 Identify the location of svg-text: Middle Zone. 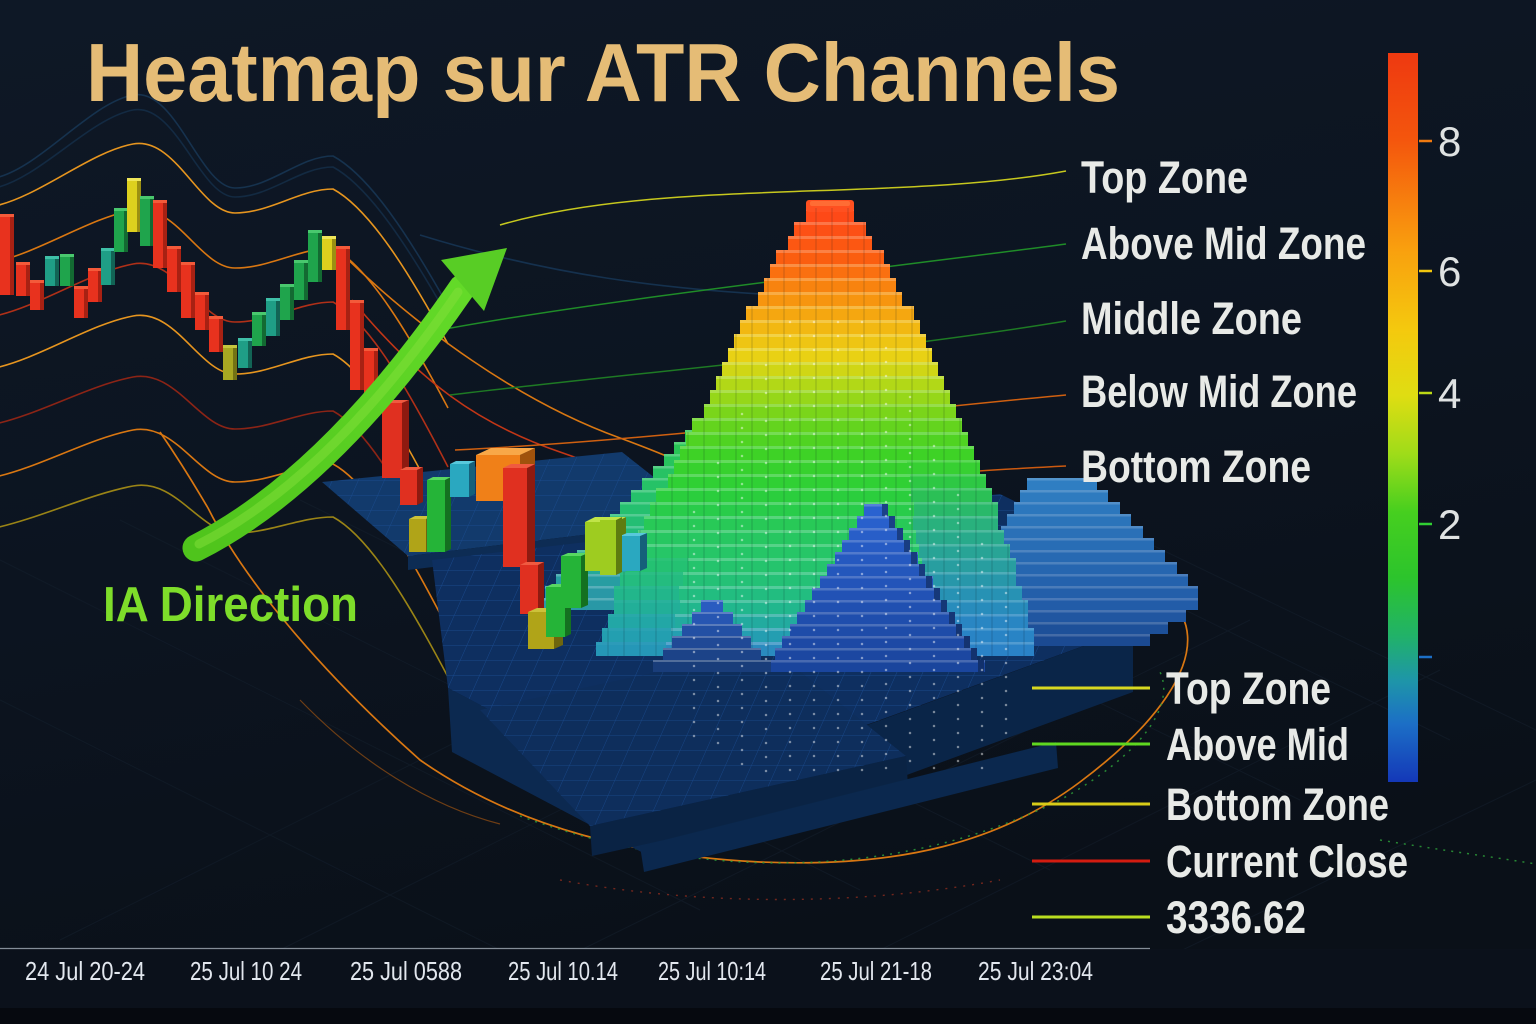
(1191, 318).